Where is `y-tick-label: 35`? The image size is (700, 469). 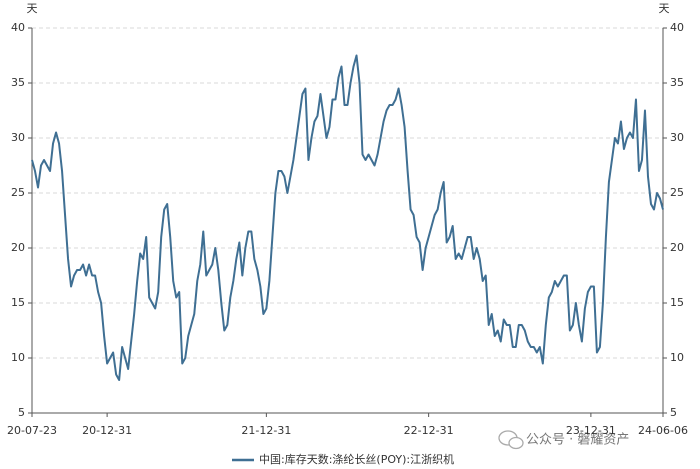
y-tick-label: 35 is located at coordinates (18, 82).